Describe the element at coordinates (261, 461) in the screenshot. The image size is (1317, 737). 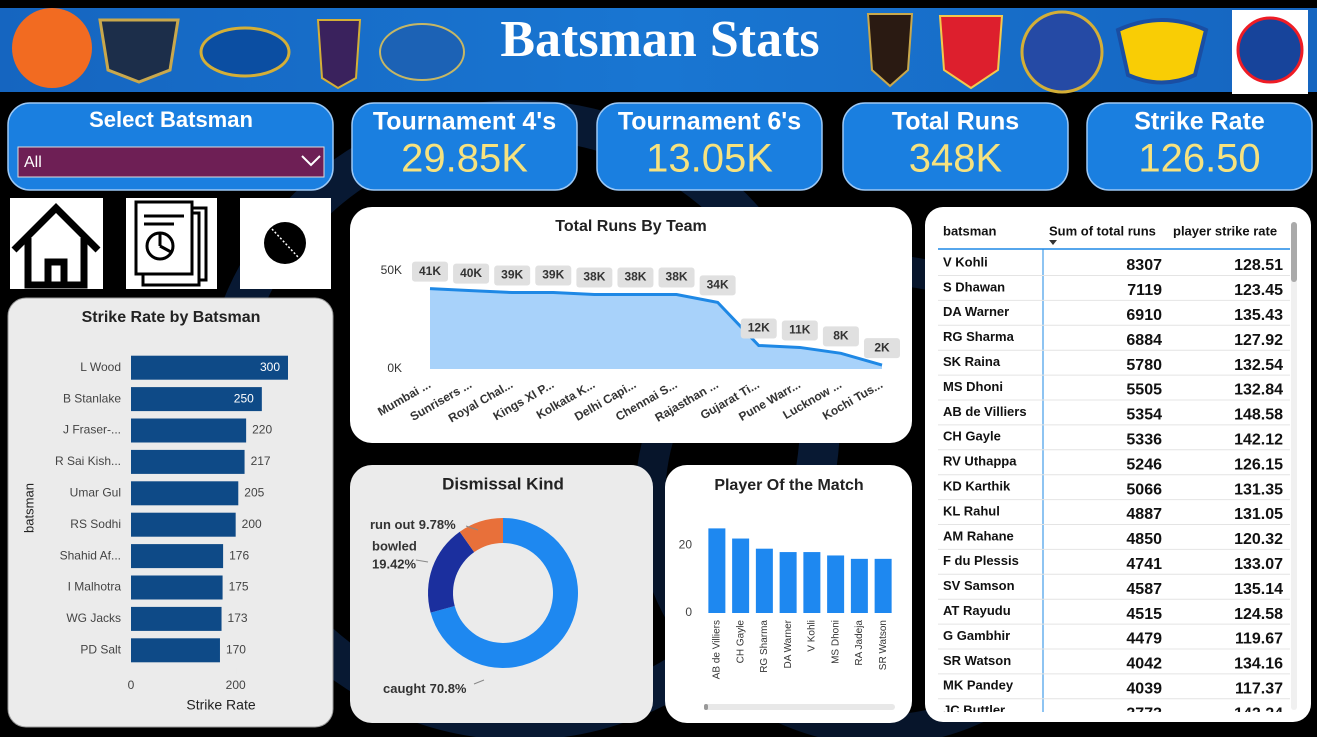
I see `data-label: 217` at that location.